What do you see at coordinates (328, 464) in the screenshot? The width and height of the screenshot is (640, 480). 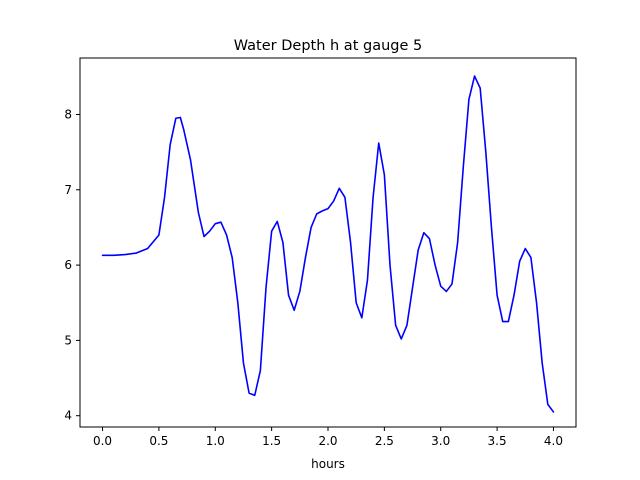 I see `x-axis-label: hours` at bounding box center [328, 464].